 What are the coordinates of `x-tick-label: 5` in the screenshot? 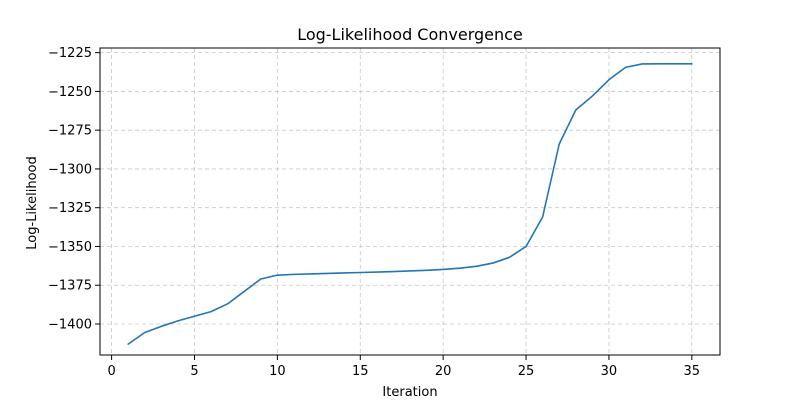 It's located at (194, 371).